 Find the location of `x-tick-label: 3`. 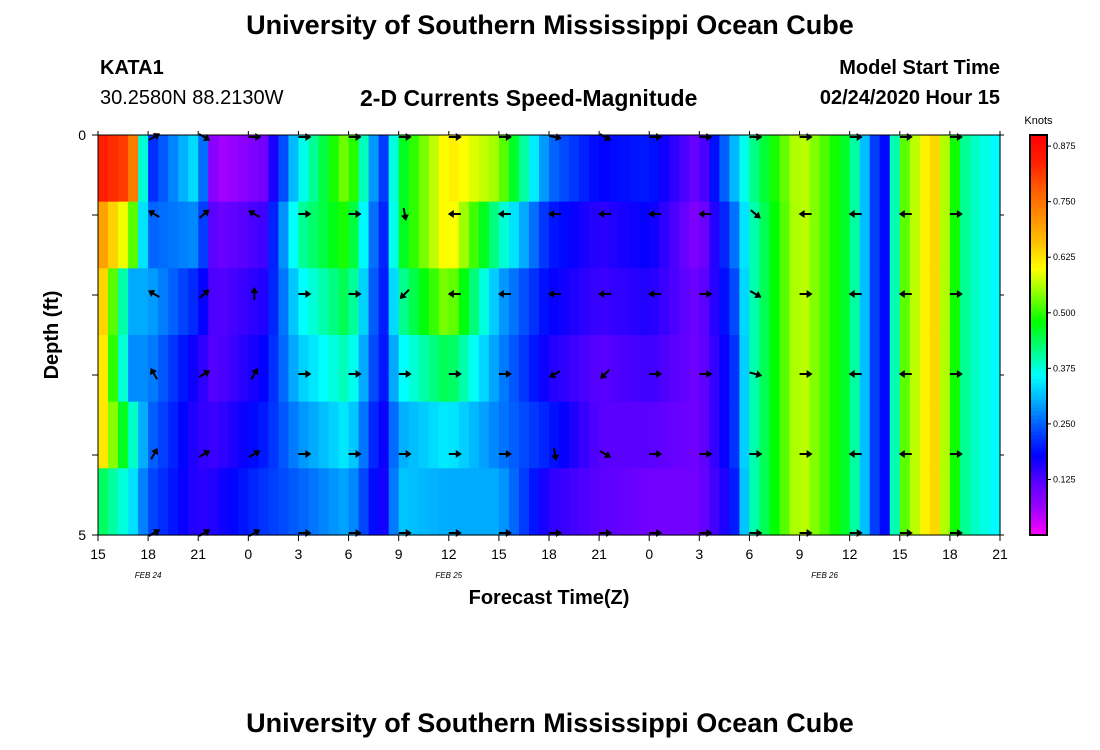

x-tick-label: 3 is located at coordinates (299, 554).